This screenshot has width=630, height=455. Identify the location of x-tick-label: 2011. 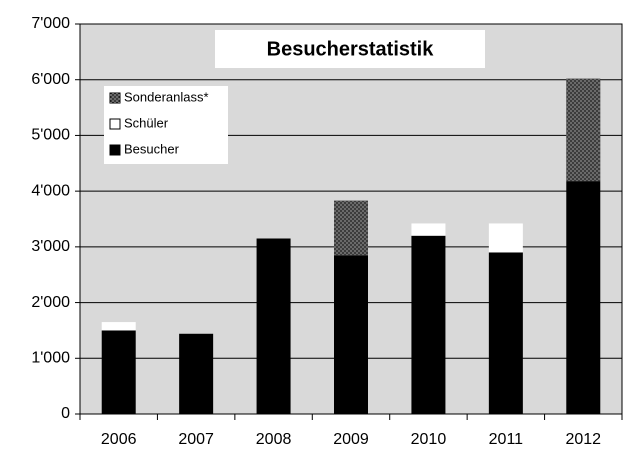
(506, 439).